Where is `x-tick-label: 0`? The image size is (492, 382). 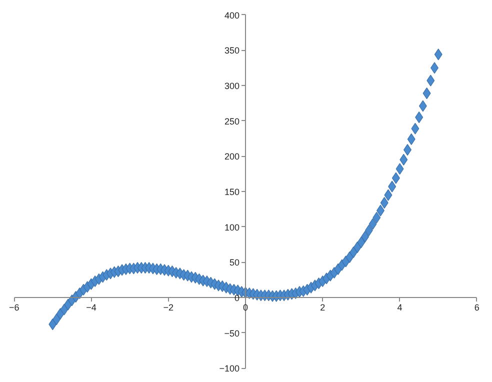 x-tick-label: 0 is located at coordinates (245, 307).